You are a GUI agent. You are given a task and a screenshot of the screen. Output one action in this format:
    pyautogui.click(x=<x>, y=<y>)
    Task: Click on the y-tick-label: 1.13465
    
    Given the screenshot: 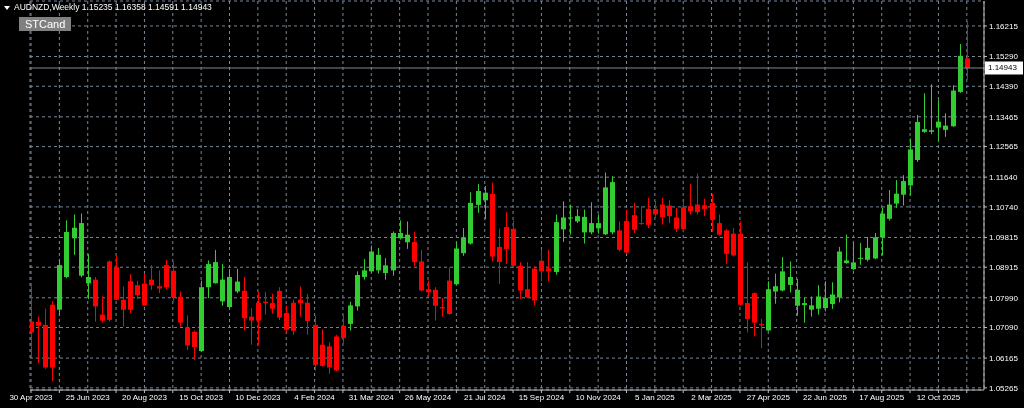 What is the action you would take?
    pyautogui.click(x=1004, y=117)
    